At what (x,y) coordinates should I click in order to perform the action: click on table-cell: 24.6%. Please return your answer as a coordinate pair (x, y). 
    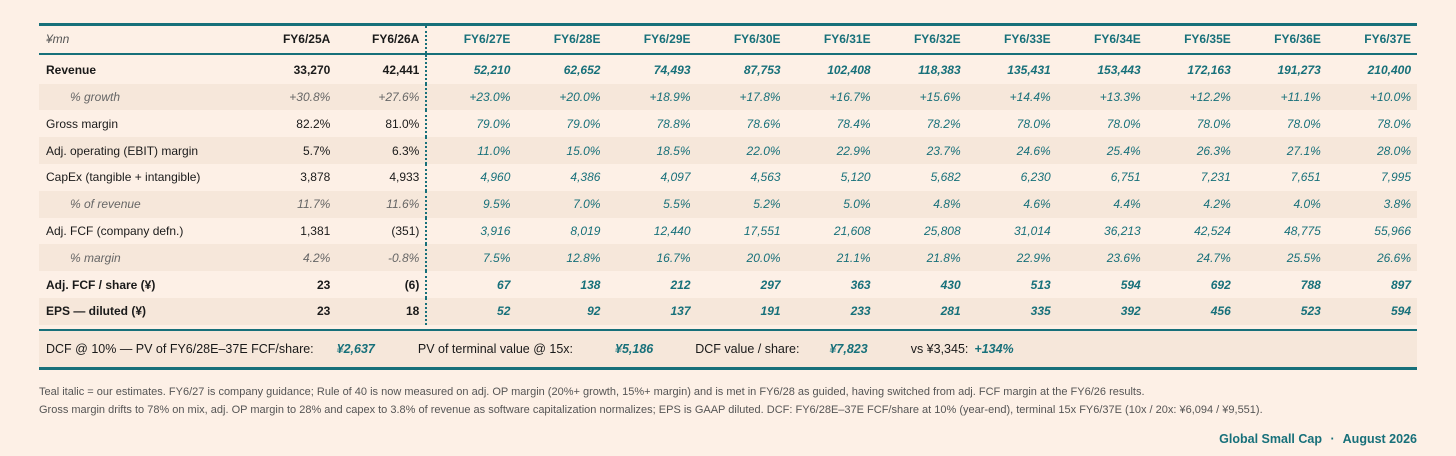
    Looking at the image, I should click on (1011, 150).